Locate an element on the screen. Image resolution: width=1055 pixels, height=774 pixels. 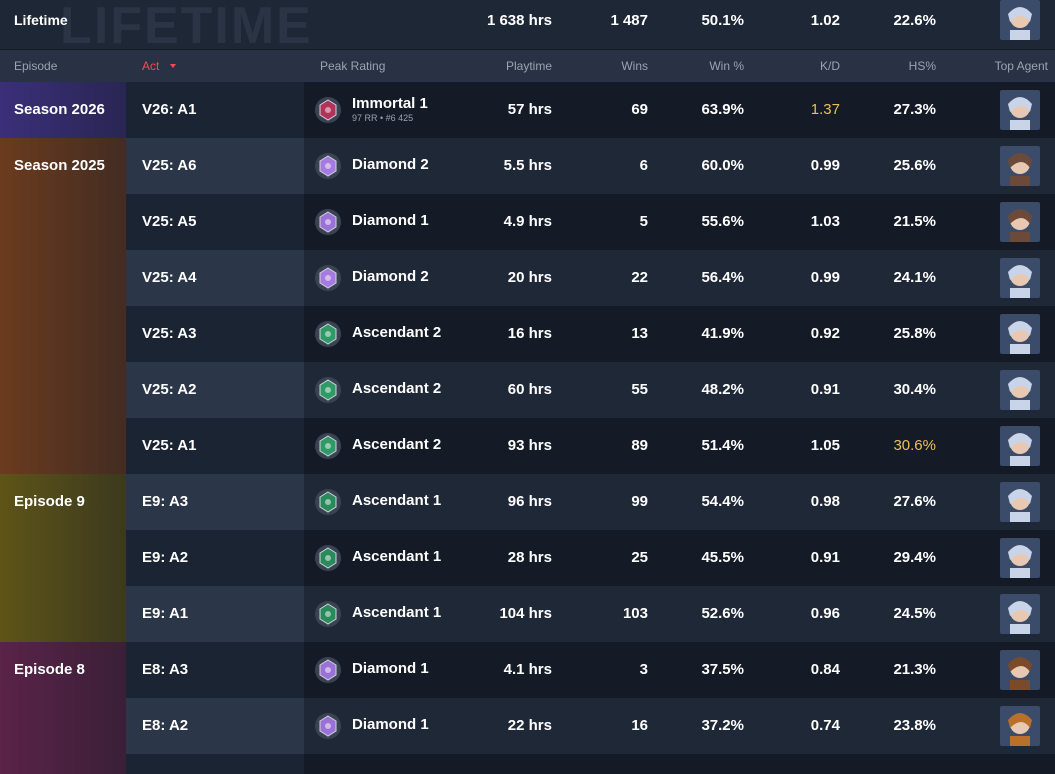
hs: 27.6% is located at coordinates (914, 501).